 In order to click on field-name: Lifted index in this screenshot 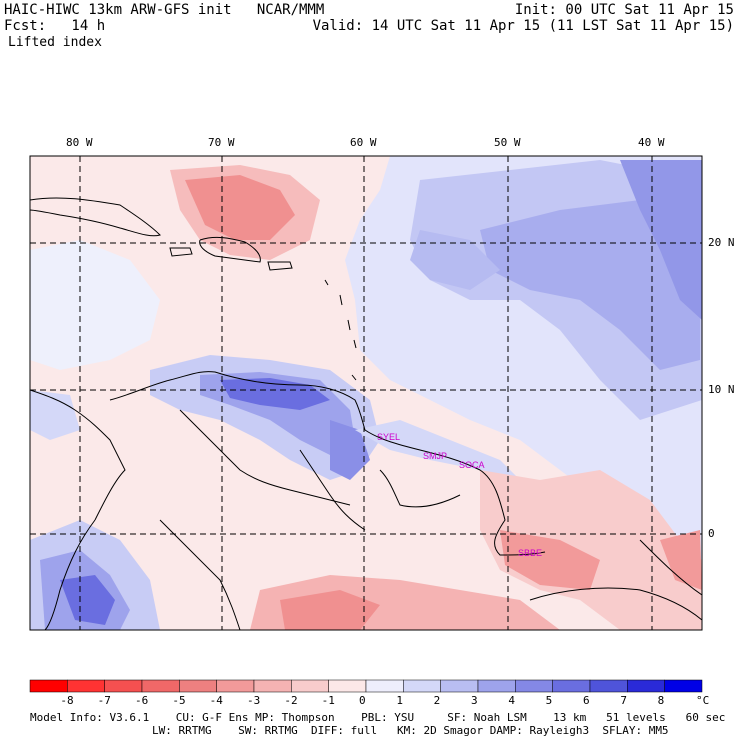, I will do `click(55, 42)`.